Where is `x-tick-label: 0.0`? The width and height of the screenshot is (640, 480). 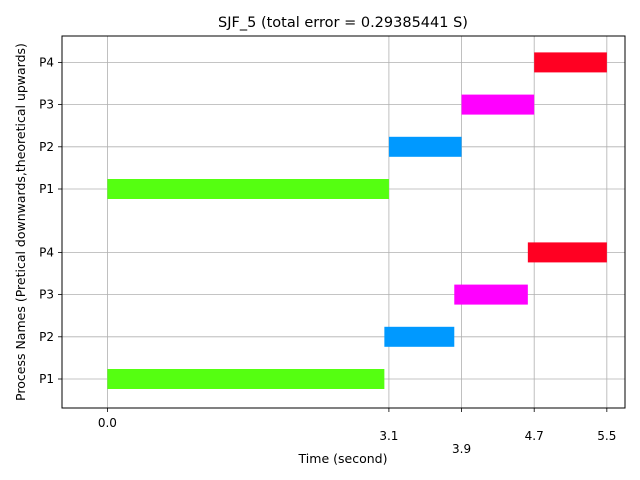 x-tick-label: 0.0 is located at coordinates (107, 423).